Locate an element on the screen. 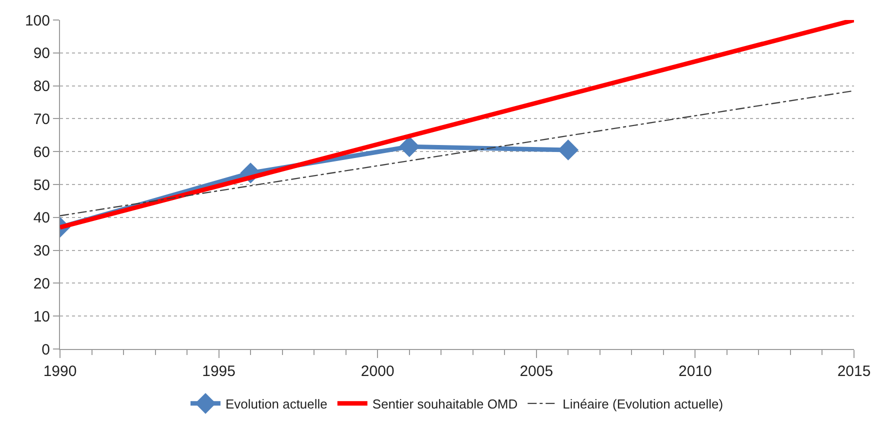 The height and width of the screenshot is (430, 894). y-tick-label: 60 is located at coordinates (41, 152).